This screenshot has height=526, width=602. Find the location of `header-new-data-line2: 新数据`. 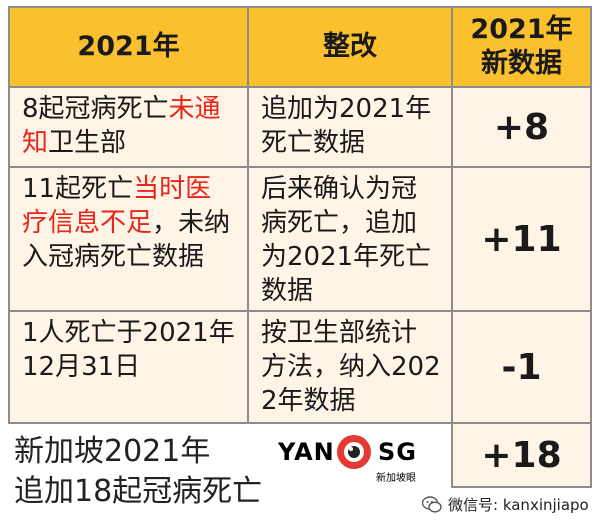

header-new-data-line2: 新数据 is located at coordinates (521, 63).